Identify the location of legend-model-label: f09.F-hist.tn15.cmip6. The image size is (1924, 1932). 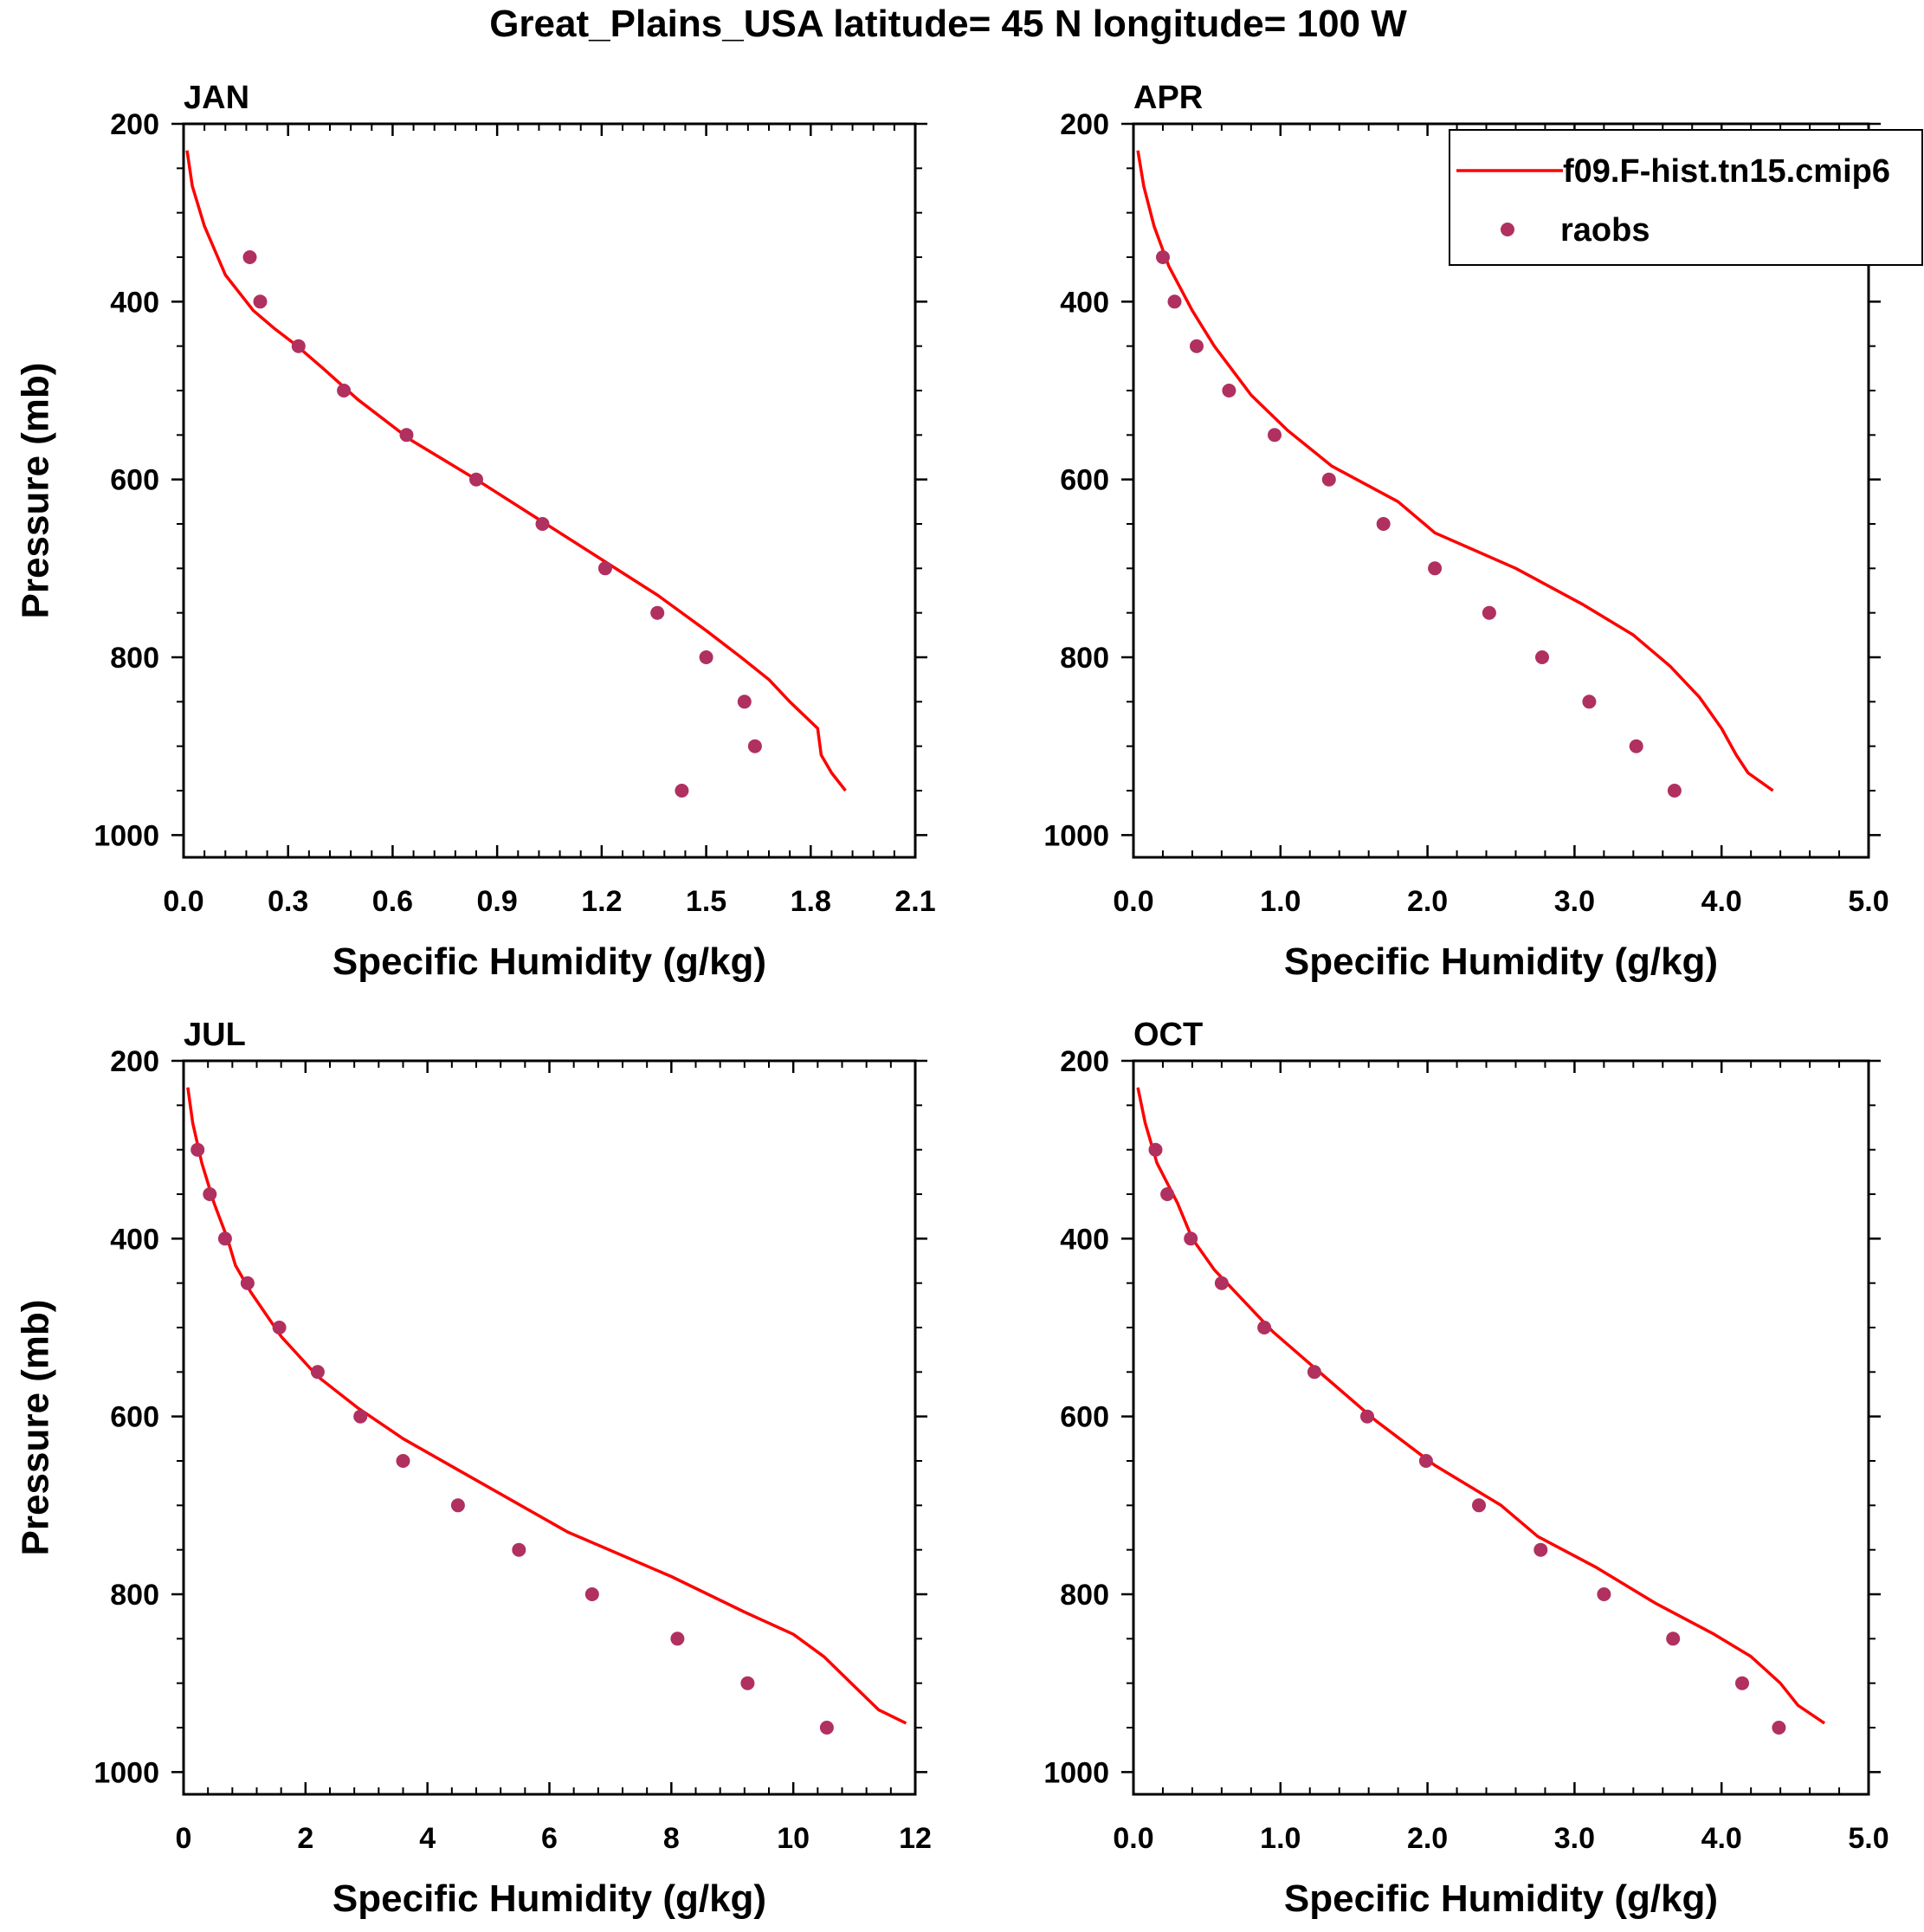
(1727, 171).